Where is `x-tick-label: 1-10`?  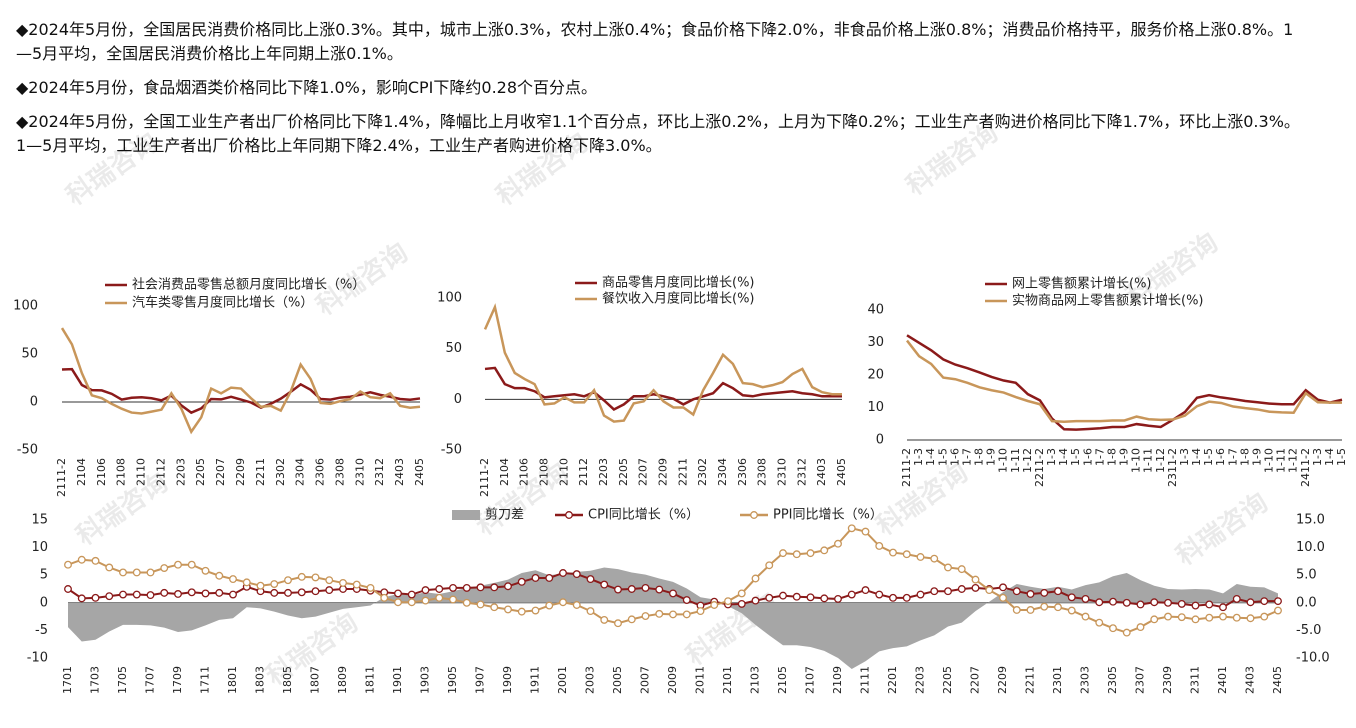 x-tick-label: 1-10 is located at coordinates (1269, 460).